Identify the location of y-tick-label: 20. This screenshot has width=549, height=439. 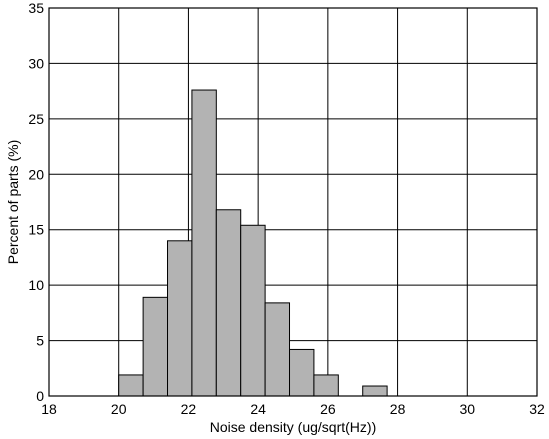
(36, 174).